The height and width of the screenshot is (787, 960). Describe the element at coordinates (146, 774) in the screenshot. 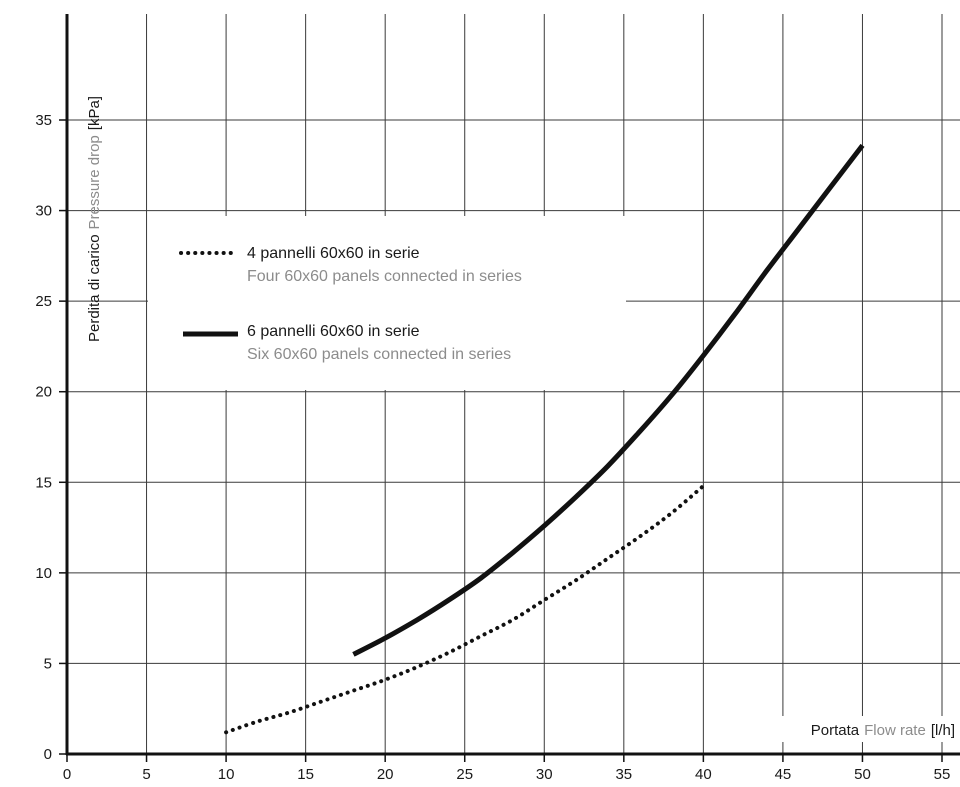

I see `x-tick-label-5: 5` at that location.